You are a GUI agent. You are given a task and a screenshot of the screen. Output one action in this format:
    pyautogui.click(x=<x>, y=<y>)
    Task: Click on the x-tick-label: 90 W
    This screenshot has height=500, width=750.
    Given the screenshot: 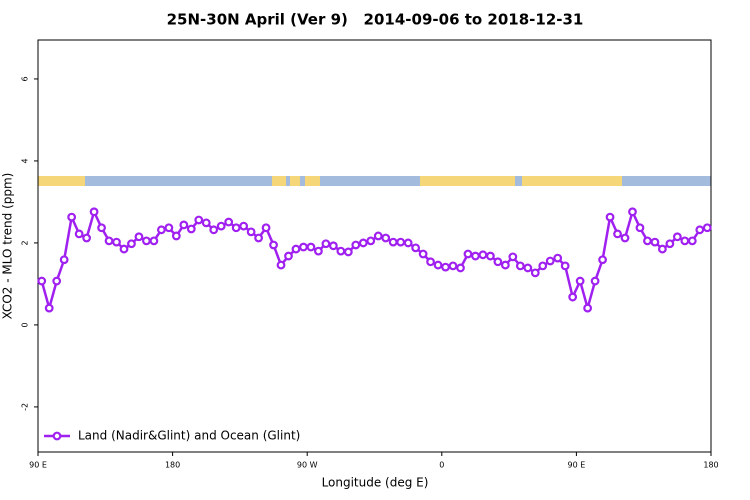 What is the action you would take?
    pyautogui.click(x=307, y=465)
    